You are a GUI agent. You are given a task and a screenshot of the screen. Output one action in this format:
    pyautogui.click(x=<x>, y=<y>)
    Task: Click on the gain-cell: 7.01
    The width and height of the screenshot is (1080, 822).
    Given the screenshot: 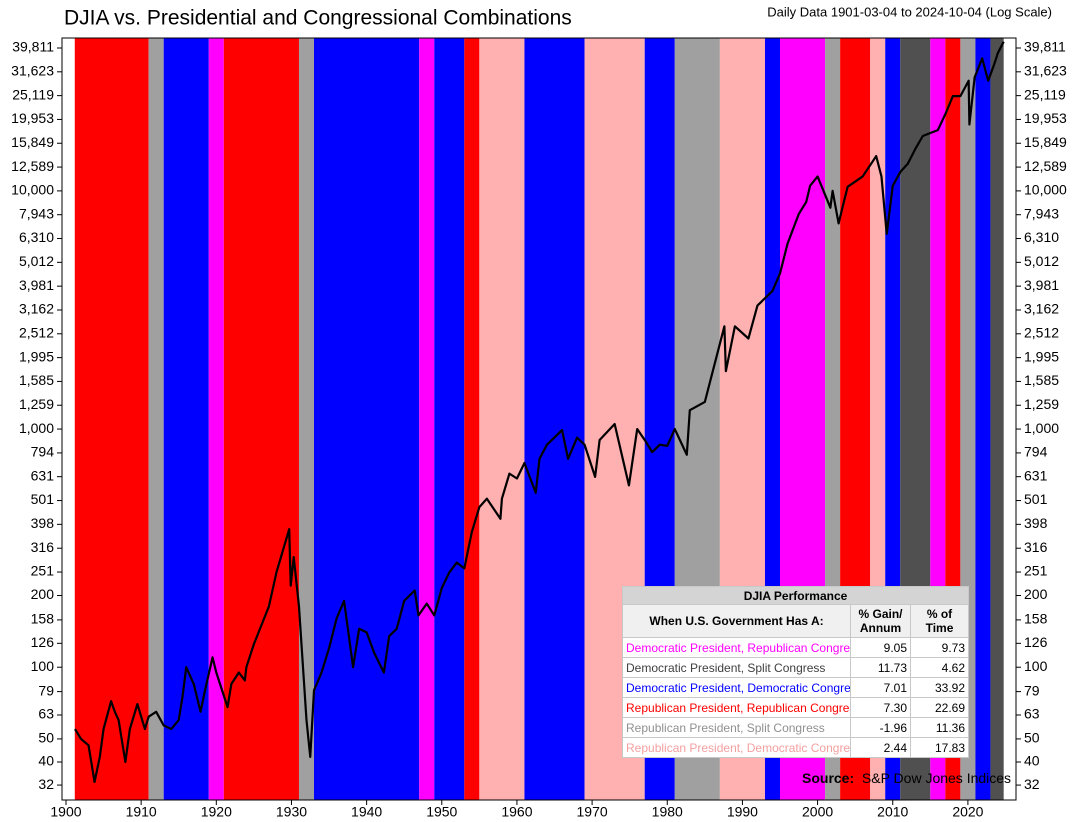 What is the action you would take?
    pyautogui.click(x=880, y=687)
    